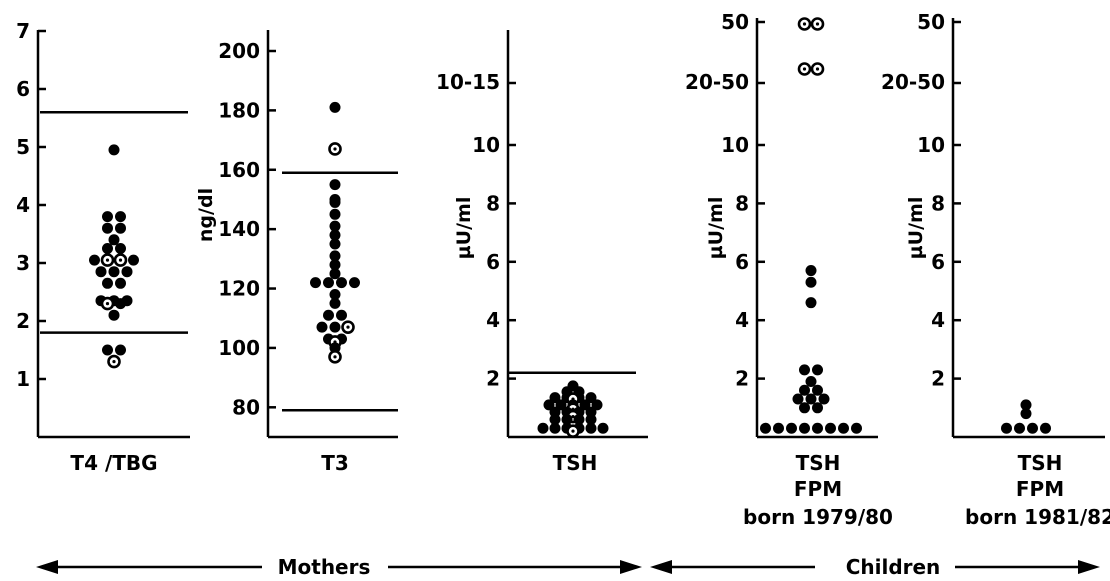 The height and width of the screenshot is (581, 1110). I want to click on y-tick-label: 100, so click(239, 348).